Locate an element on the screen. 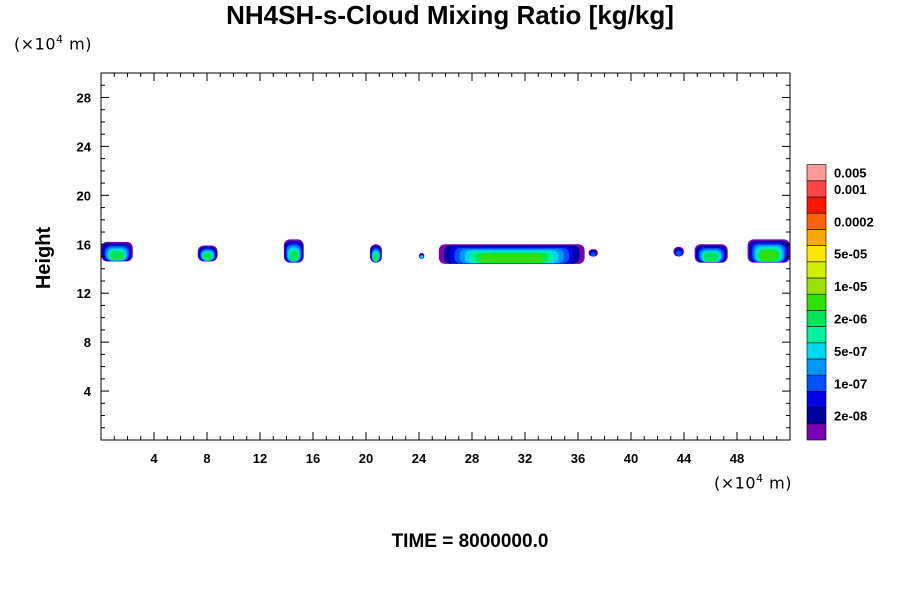 The height and width of the screenshot is (600, 900). y-tick-label: 16 is located at coordinates (84, 244).